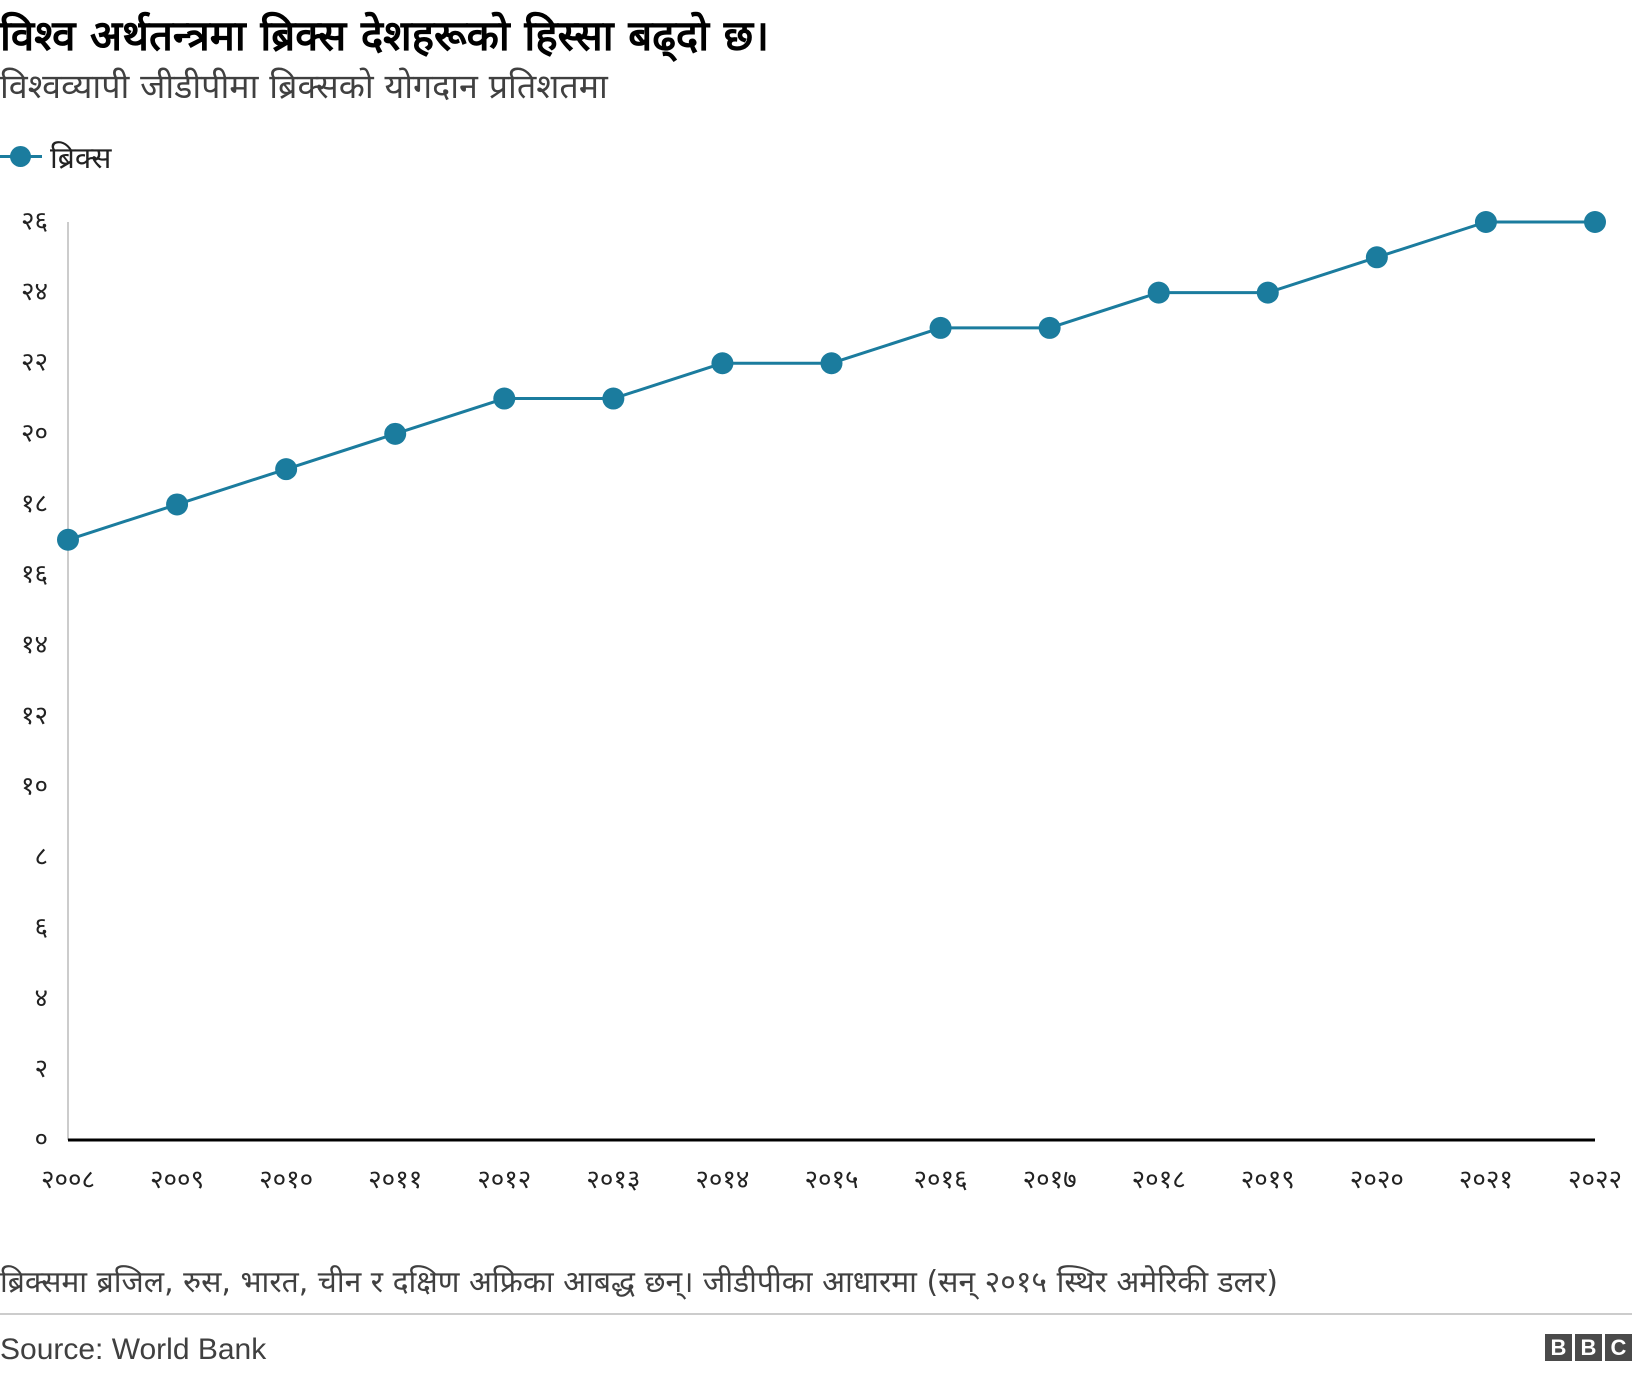 The image size is (1632, 1380). Describe the element at coordinates (613, 1180) in the screenshot. I see `x-tick-label: २०१३` at that location.